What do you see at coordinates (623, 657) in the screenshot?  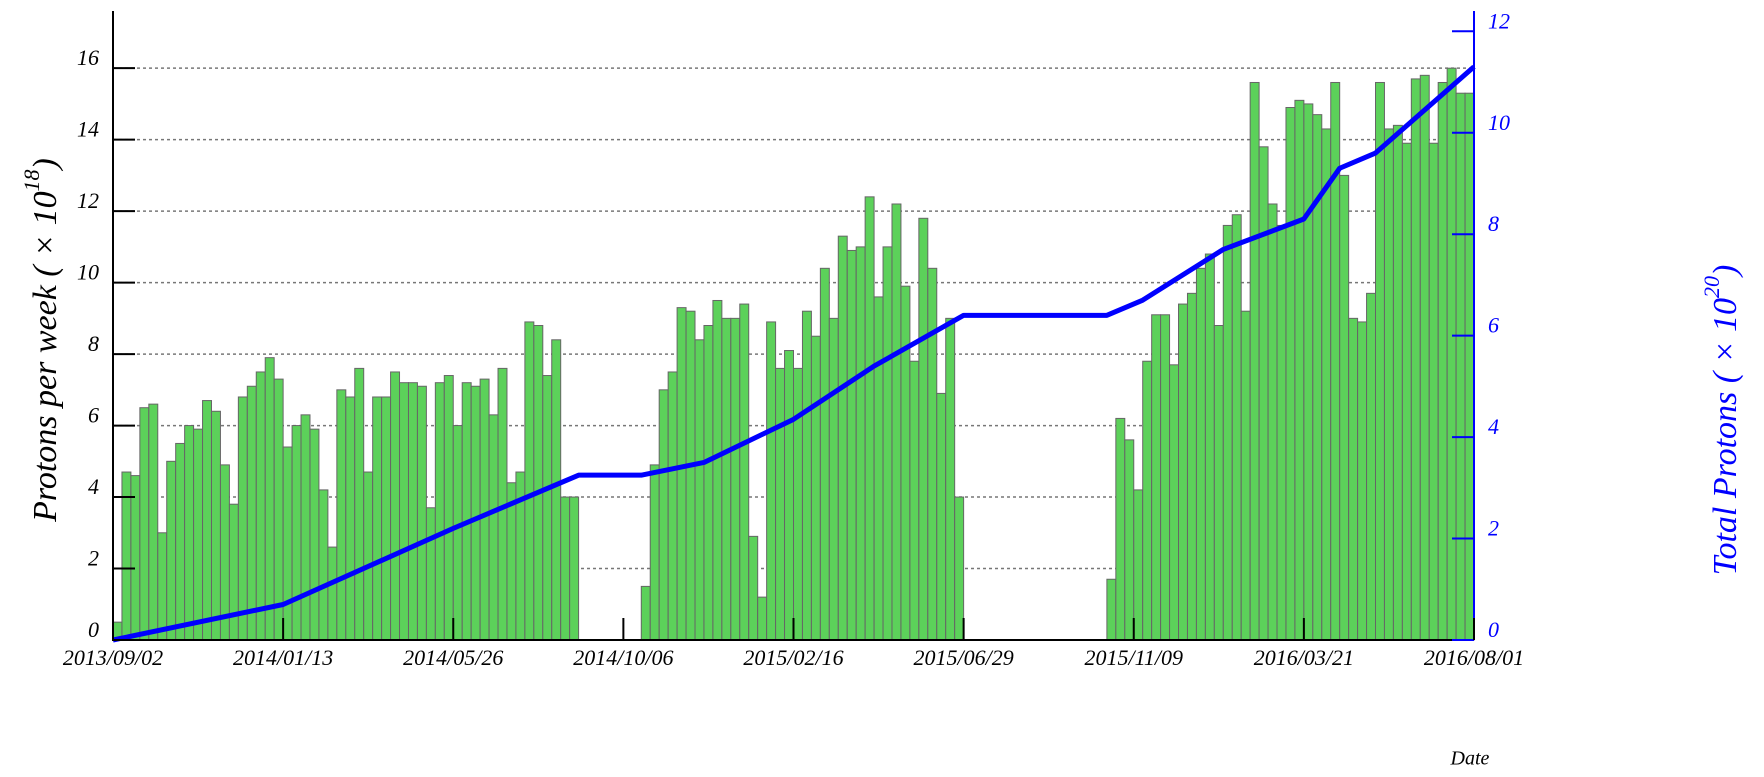 I see `x-tick-label: 2014/10/06` at bounding box center [623, 657].